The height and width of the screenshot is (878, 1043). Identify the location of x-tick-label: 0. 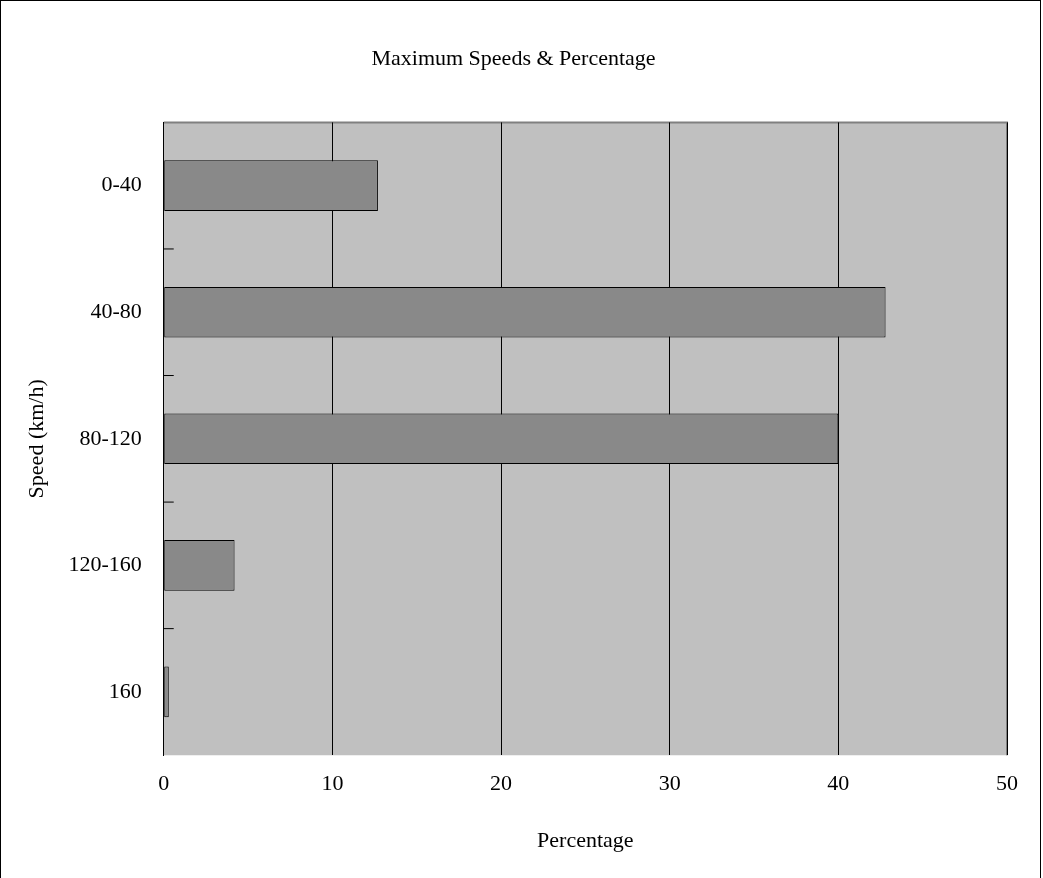
(164, 783).